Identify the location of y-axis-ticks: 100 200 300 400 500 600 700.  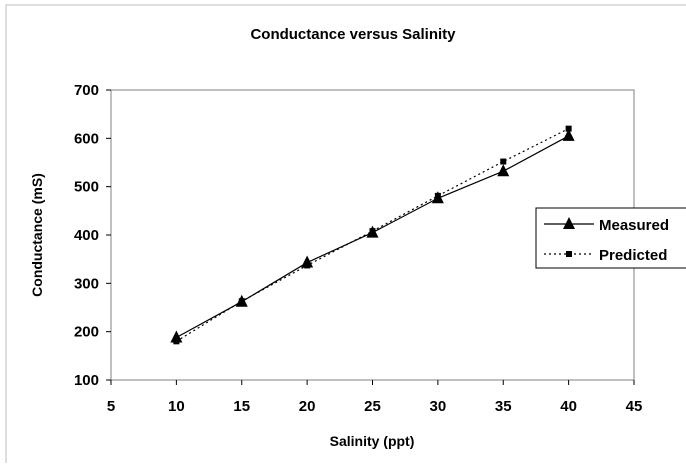
(92, 235).